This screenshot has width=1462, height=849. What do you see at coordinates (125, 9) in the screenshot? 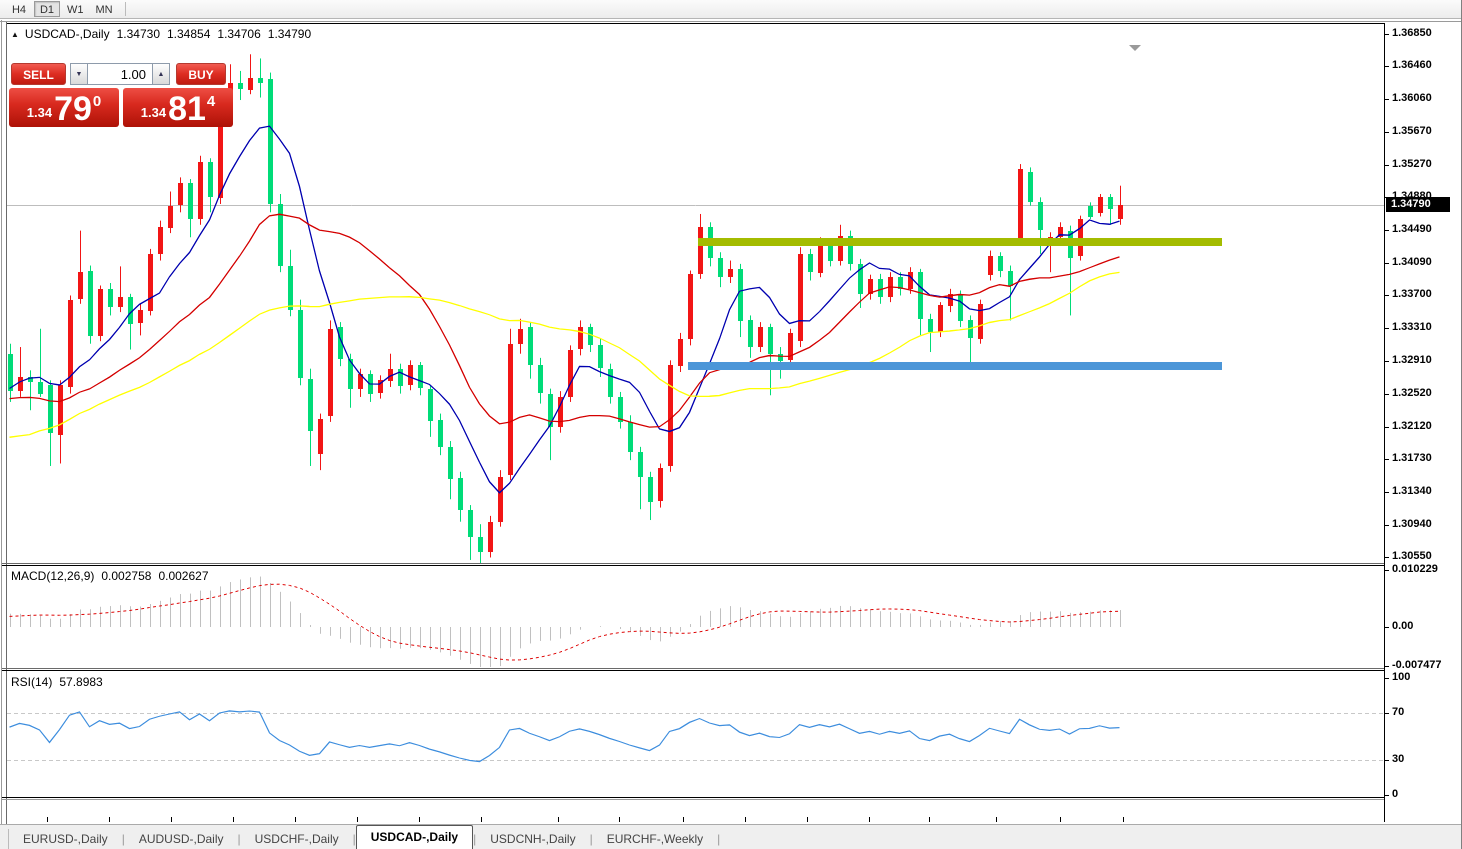
I see `toolbar-separator` at bounding box center [125, 9].